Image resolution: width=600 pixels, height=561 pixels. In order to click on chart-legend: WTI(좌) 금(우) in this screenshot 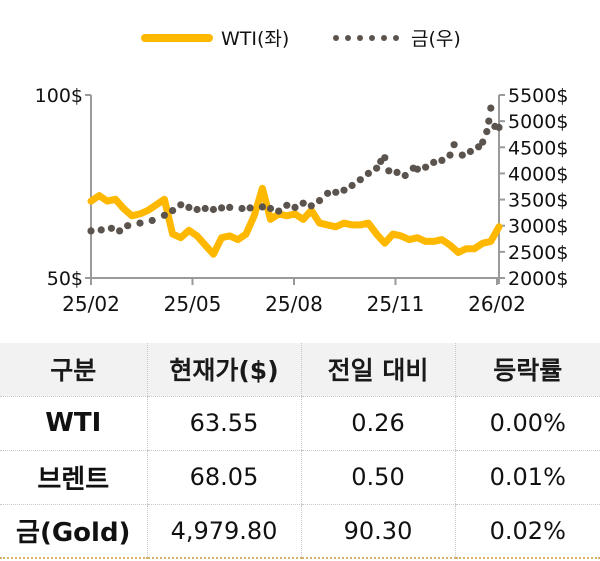, I will do `click(300, 39)`.